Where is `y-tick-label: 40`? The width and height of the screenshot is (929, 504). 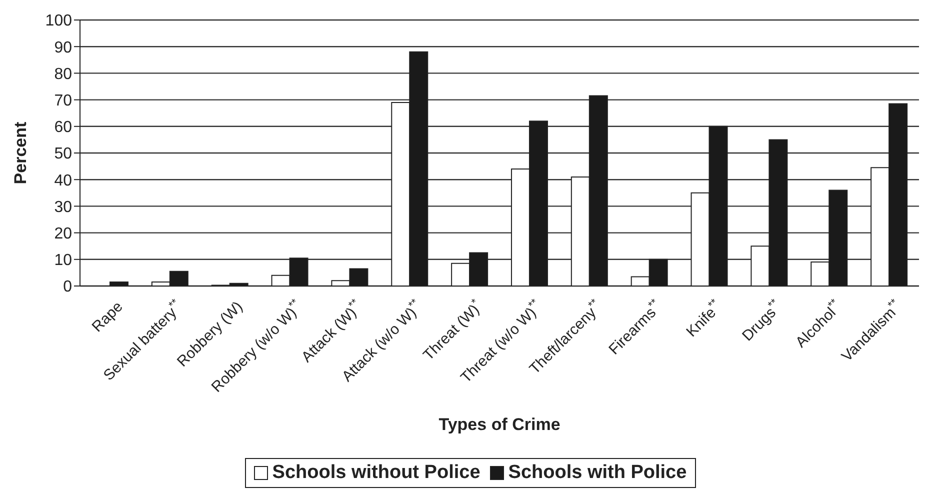
y-tick-label: 40 is located at coordinates (63, 181).